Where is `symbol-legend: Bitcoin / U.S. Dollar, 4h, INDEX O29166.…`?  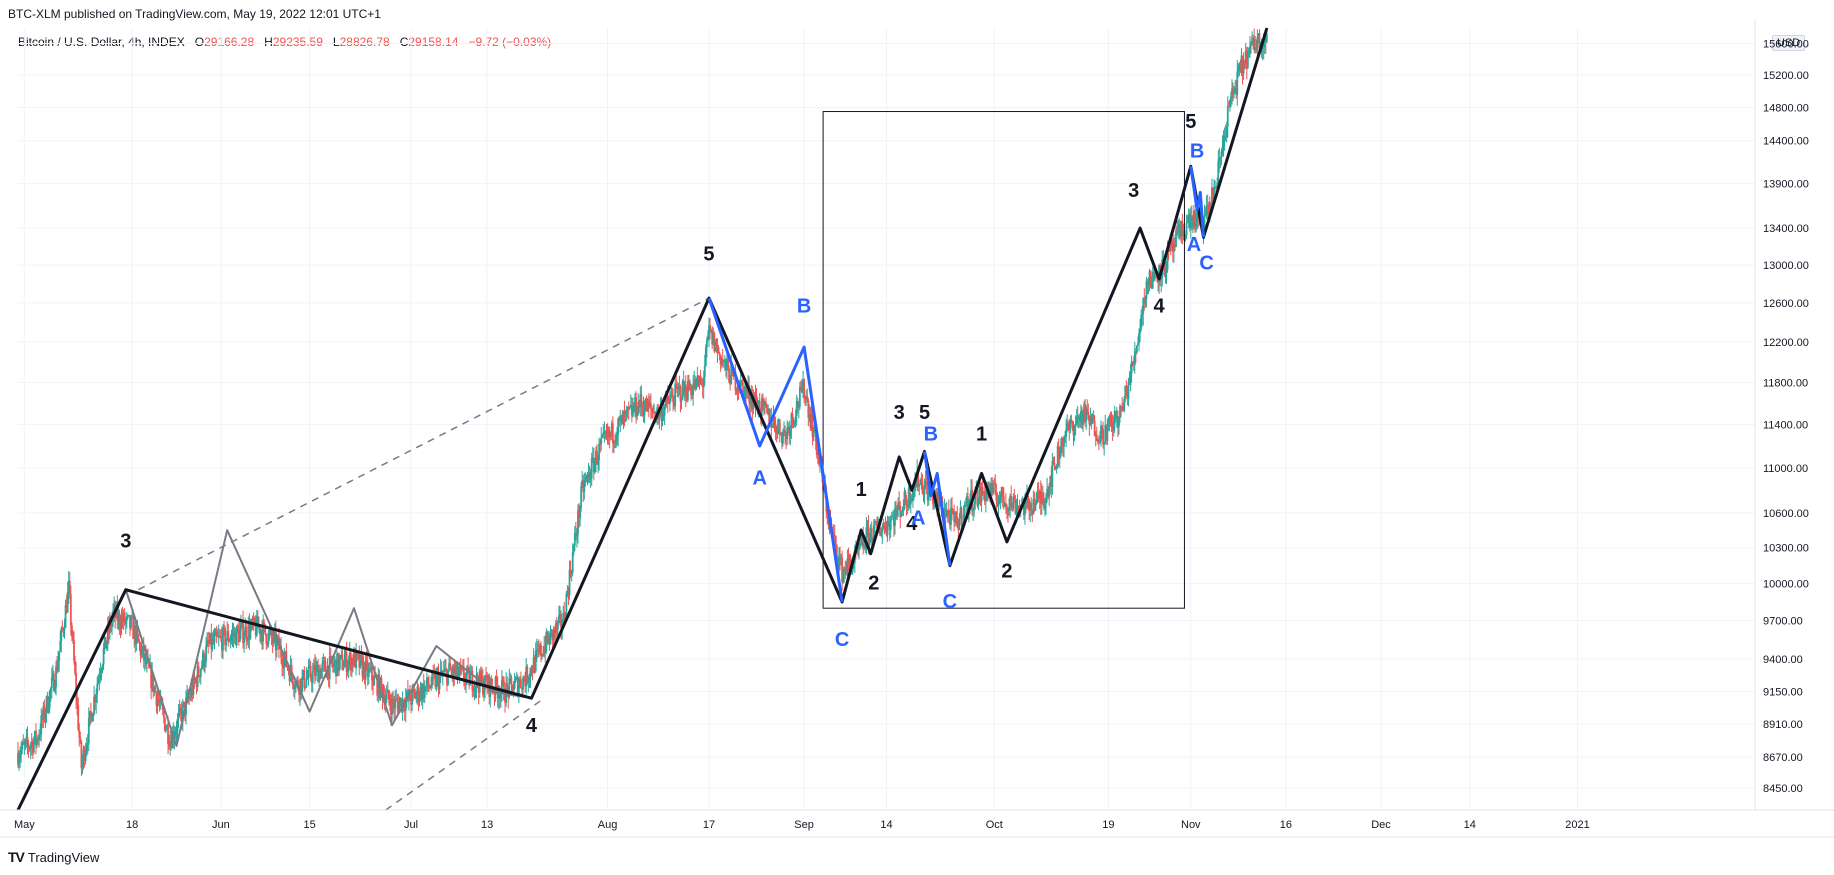
symbol-legend: Bitcoin / U.S. Dollar, 4h, INDEX O29166.… is located at coordinates (284, 42).